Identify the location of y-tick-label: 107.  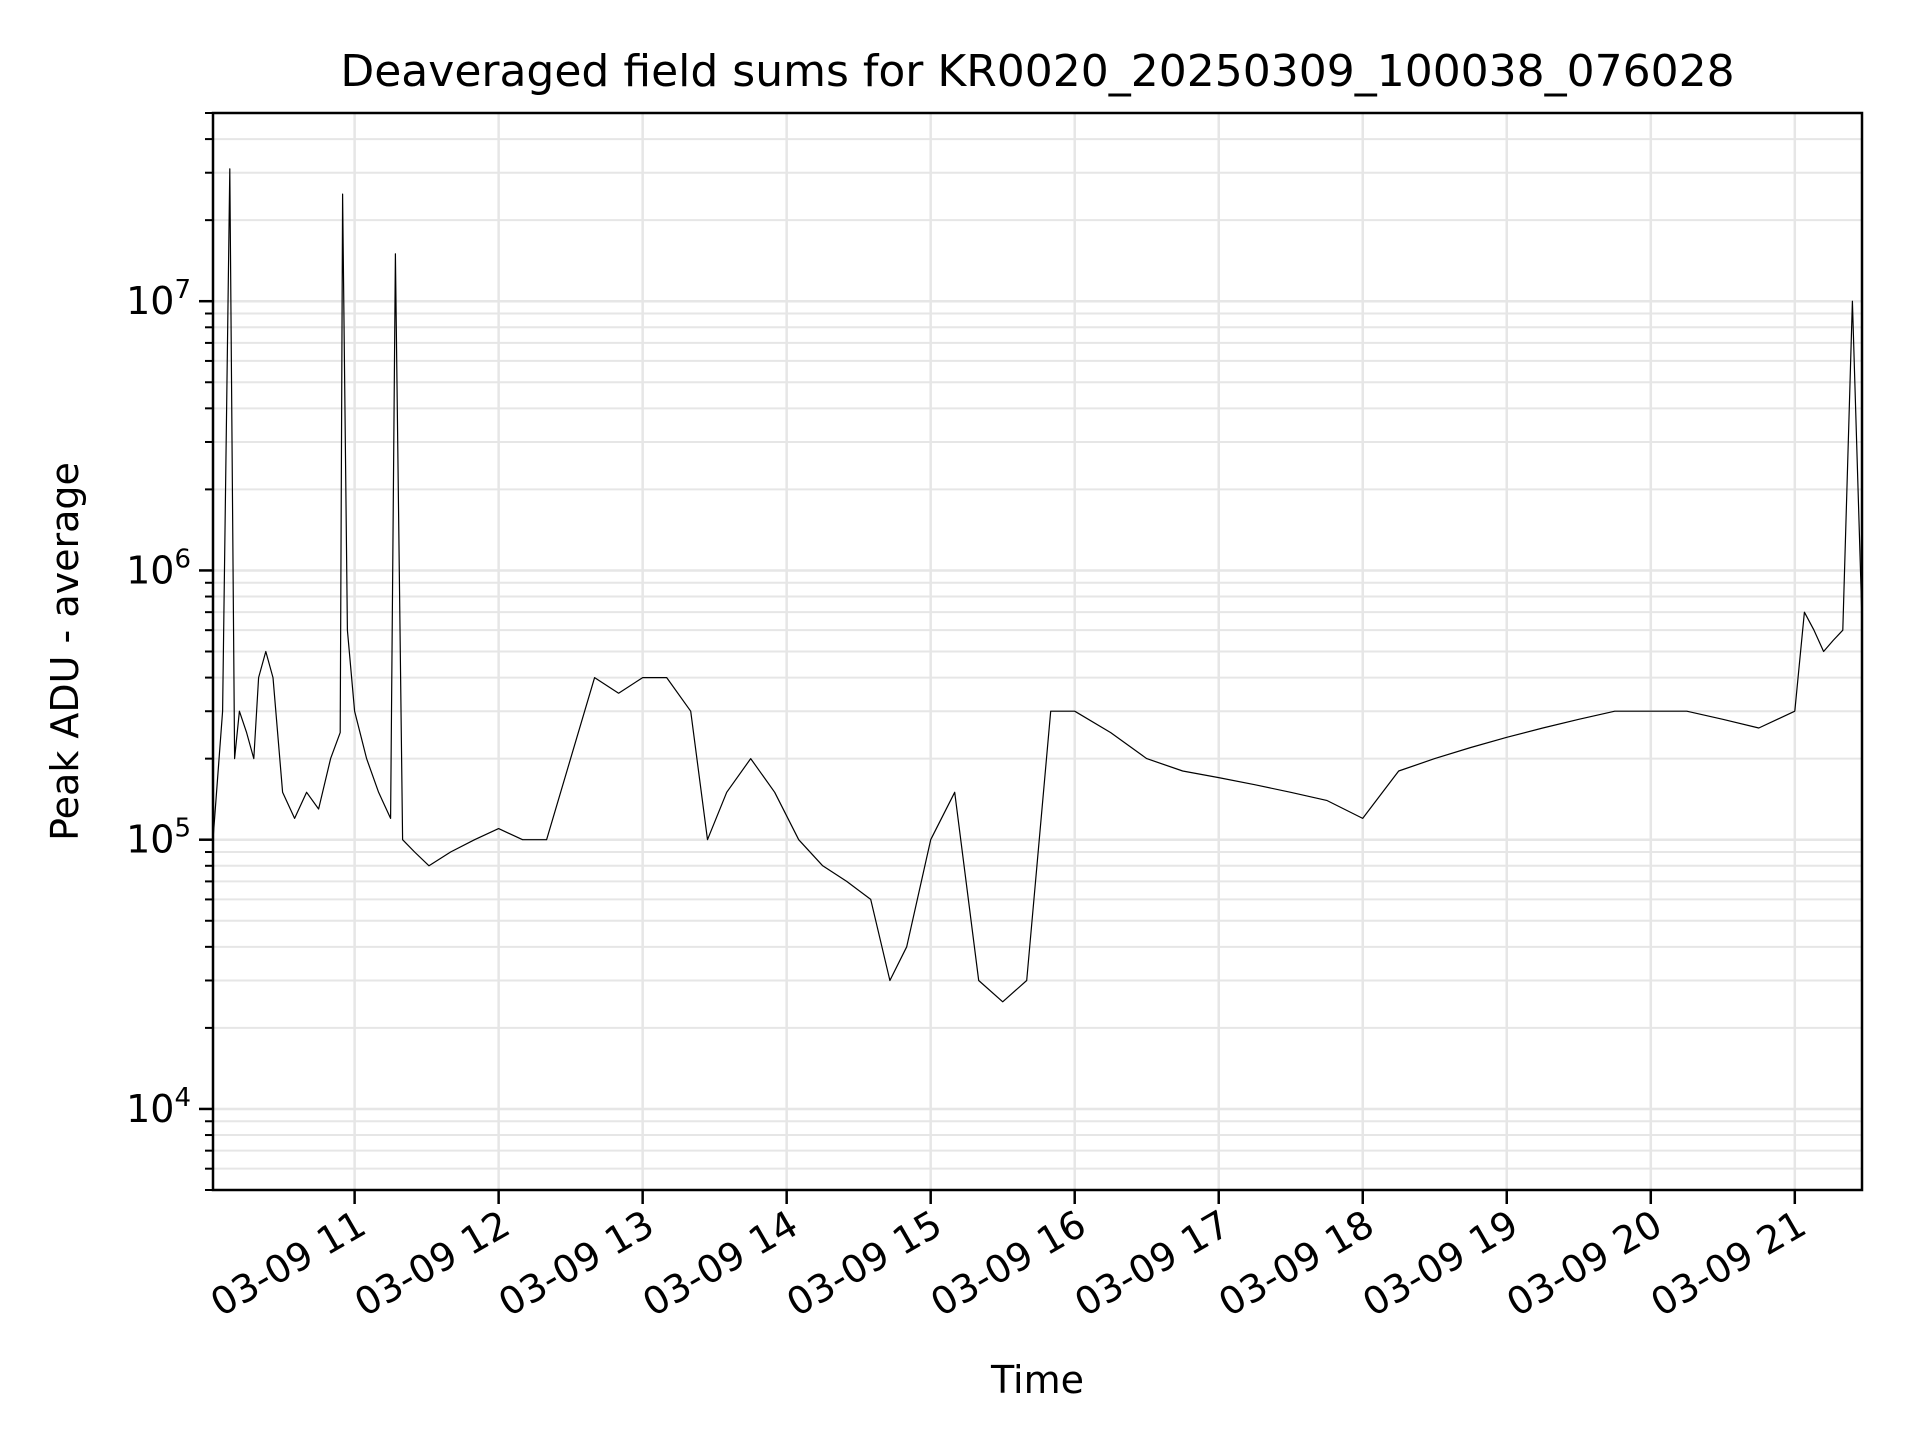
(158, 299).